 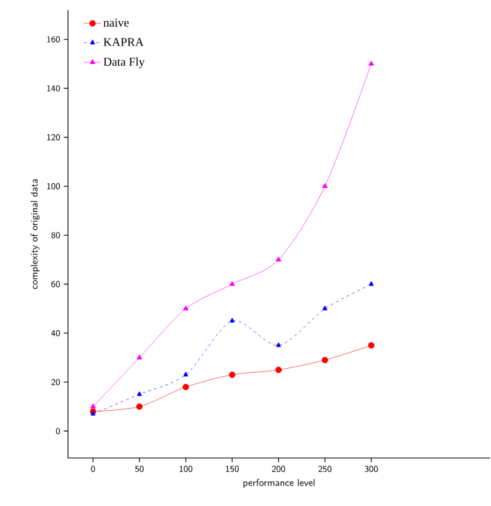 What do you see at coordinates (55, 382) in the screenshot?
I see `y-tick-label: 20` at bounding box center [55, 382].